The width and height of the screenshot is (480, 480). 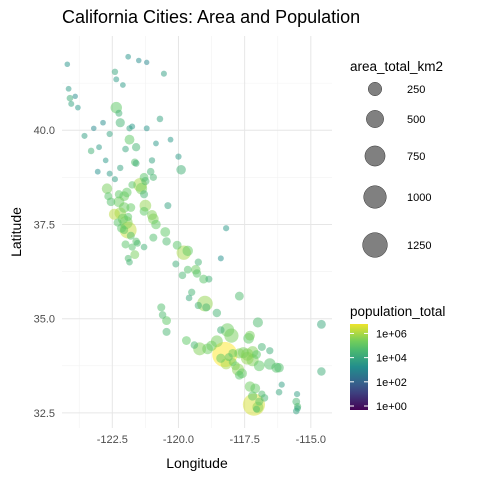 I want to click on size-legend-label: 250, so click(x=416, y=90).